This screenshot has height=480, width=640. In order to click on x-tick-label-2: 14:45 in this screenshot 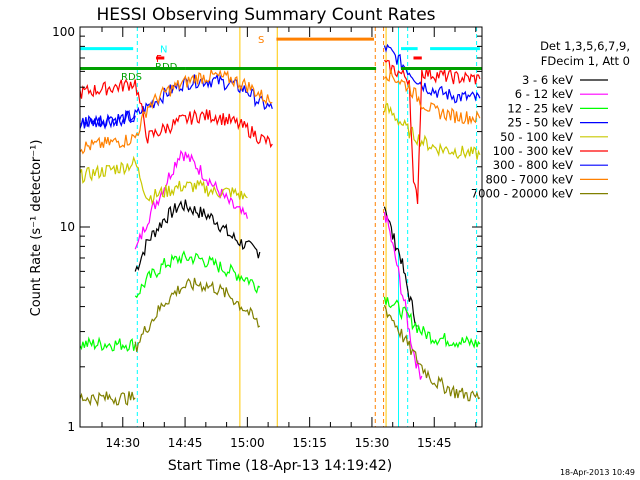, I will do `click(185, 443)`.